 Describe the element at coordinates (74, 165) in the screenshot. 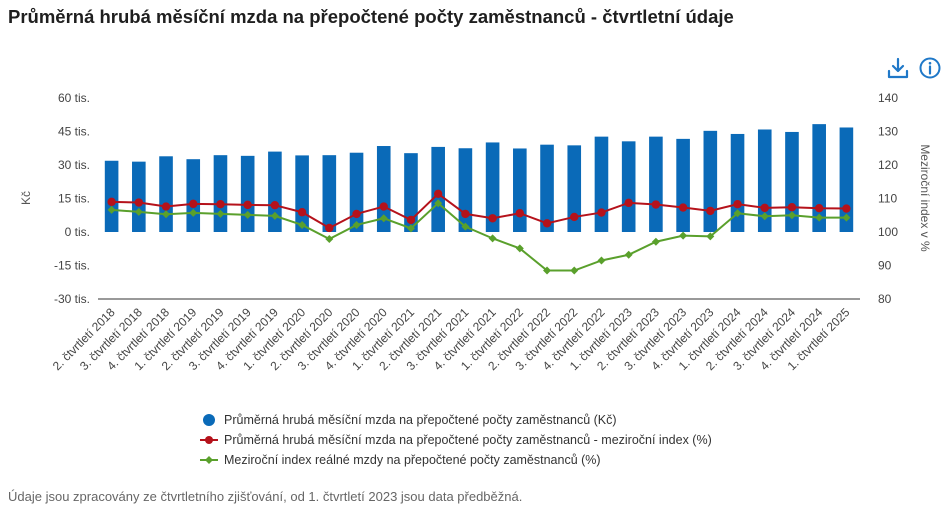

I see `left-tick-label: 30 tis.` at that location.